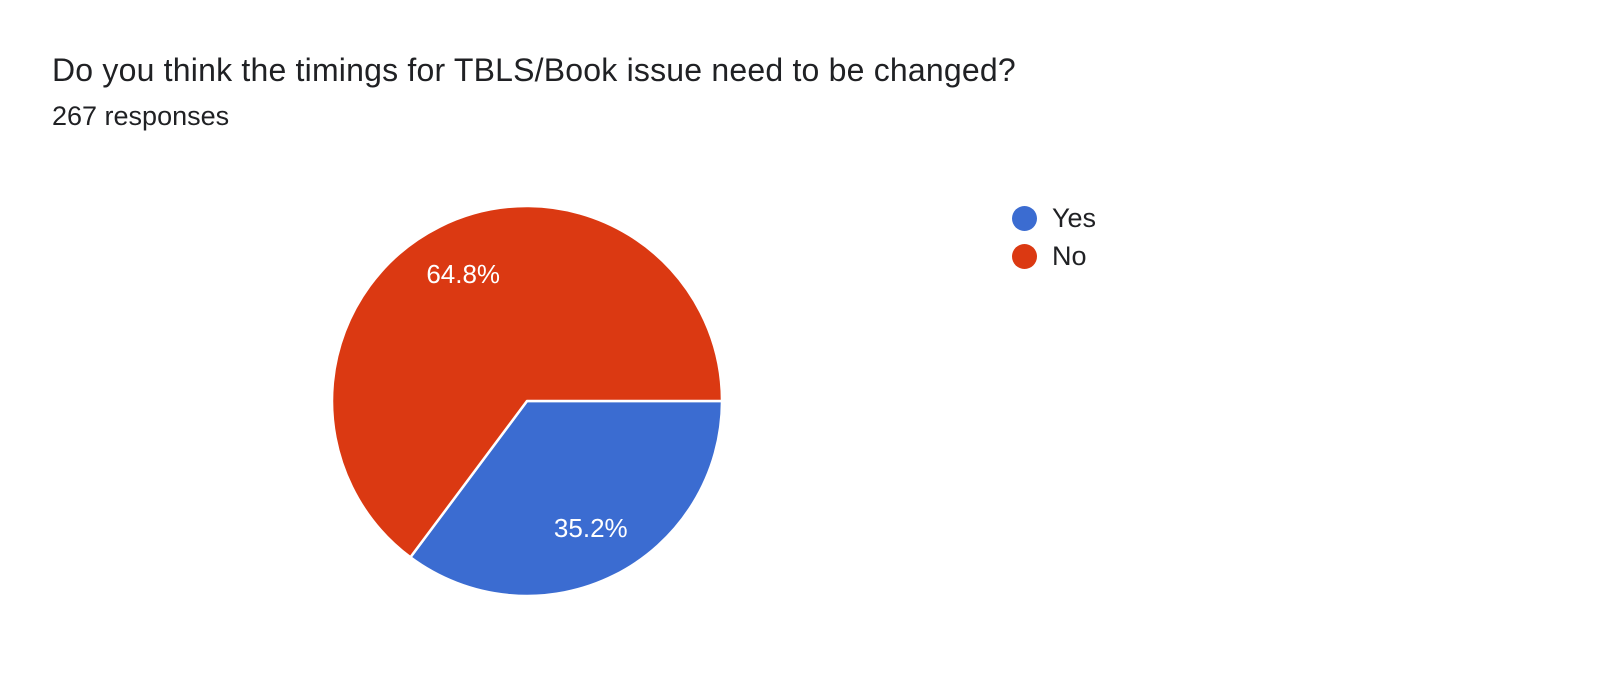 Image resolution: width=1600 pixels, height=673 pixels. Describe the element at coordinates (1024, 218) in the screenshot. I see `legend-swatch-yes` at that location.